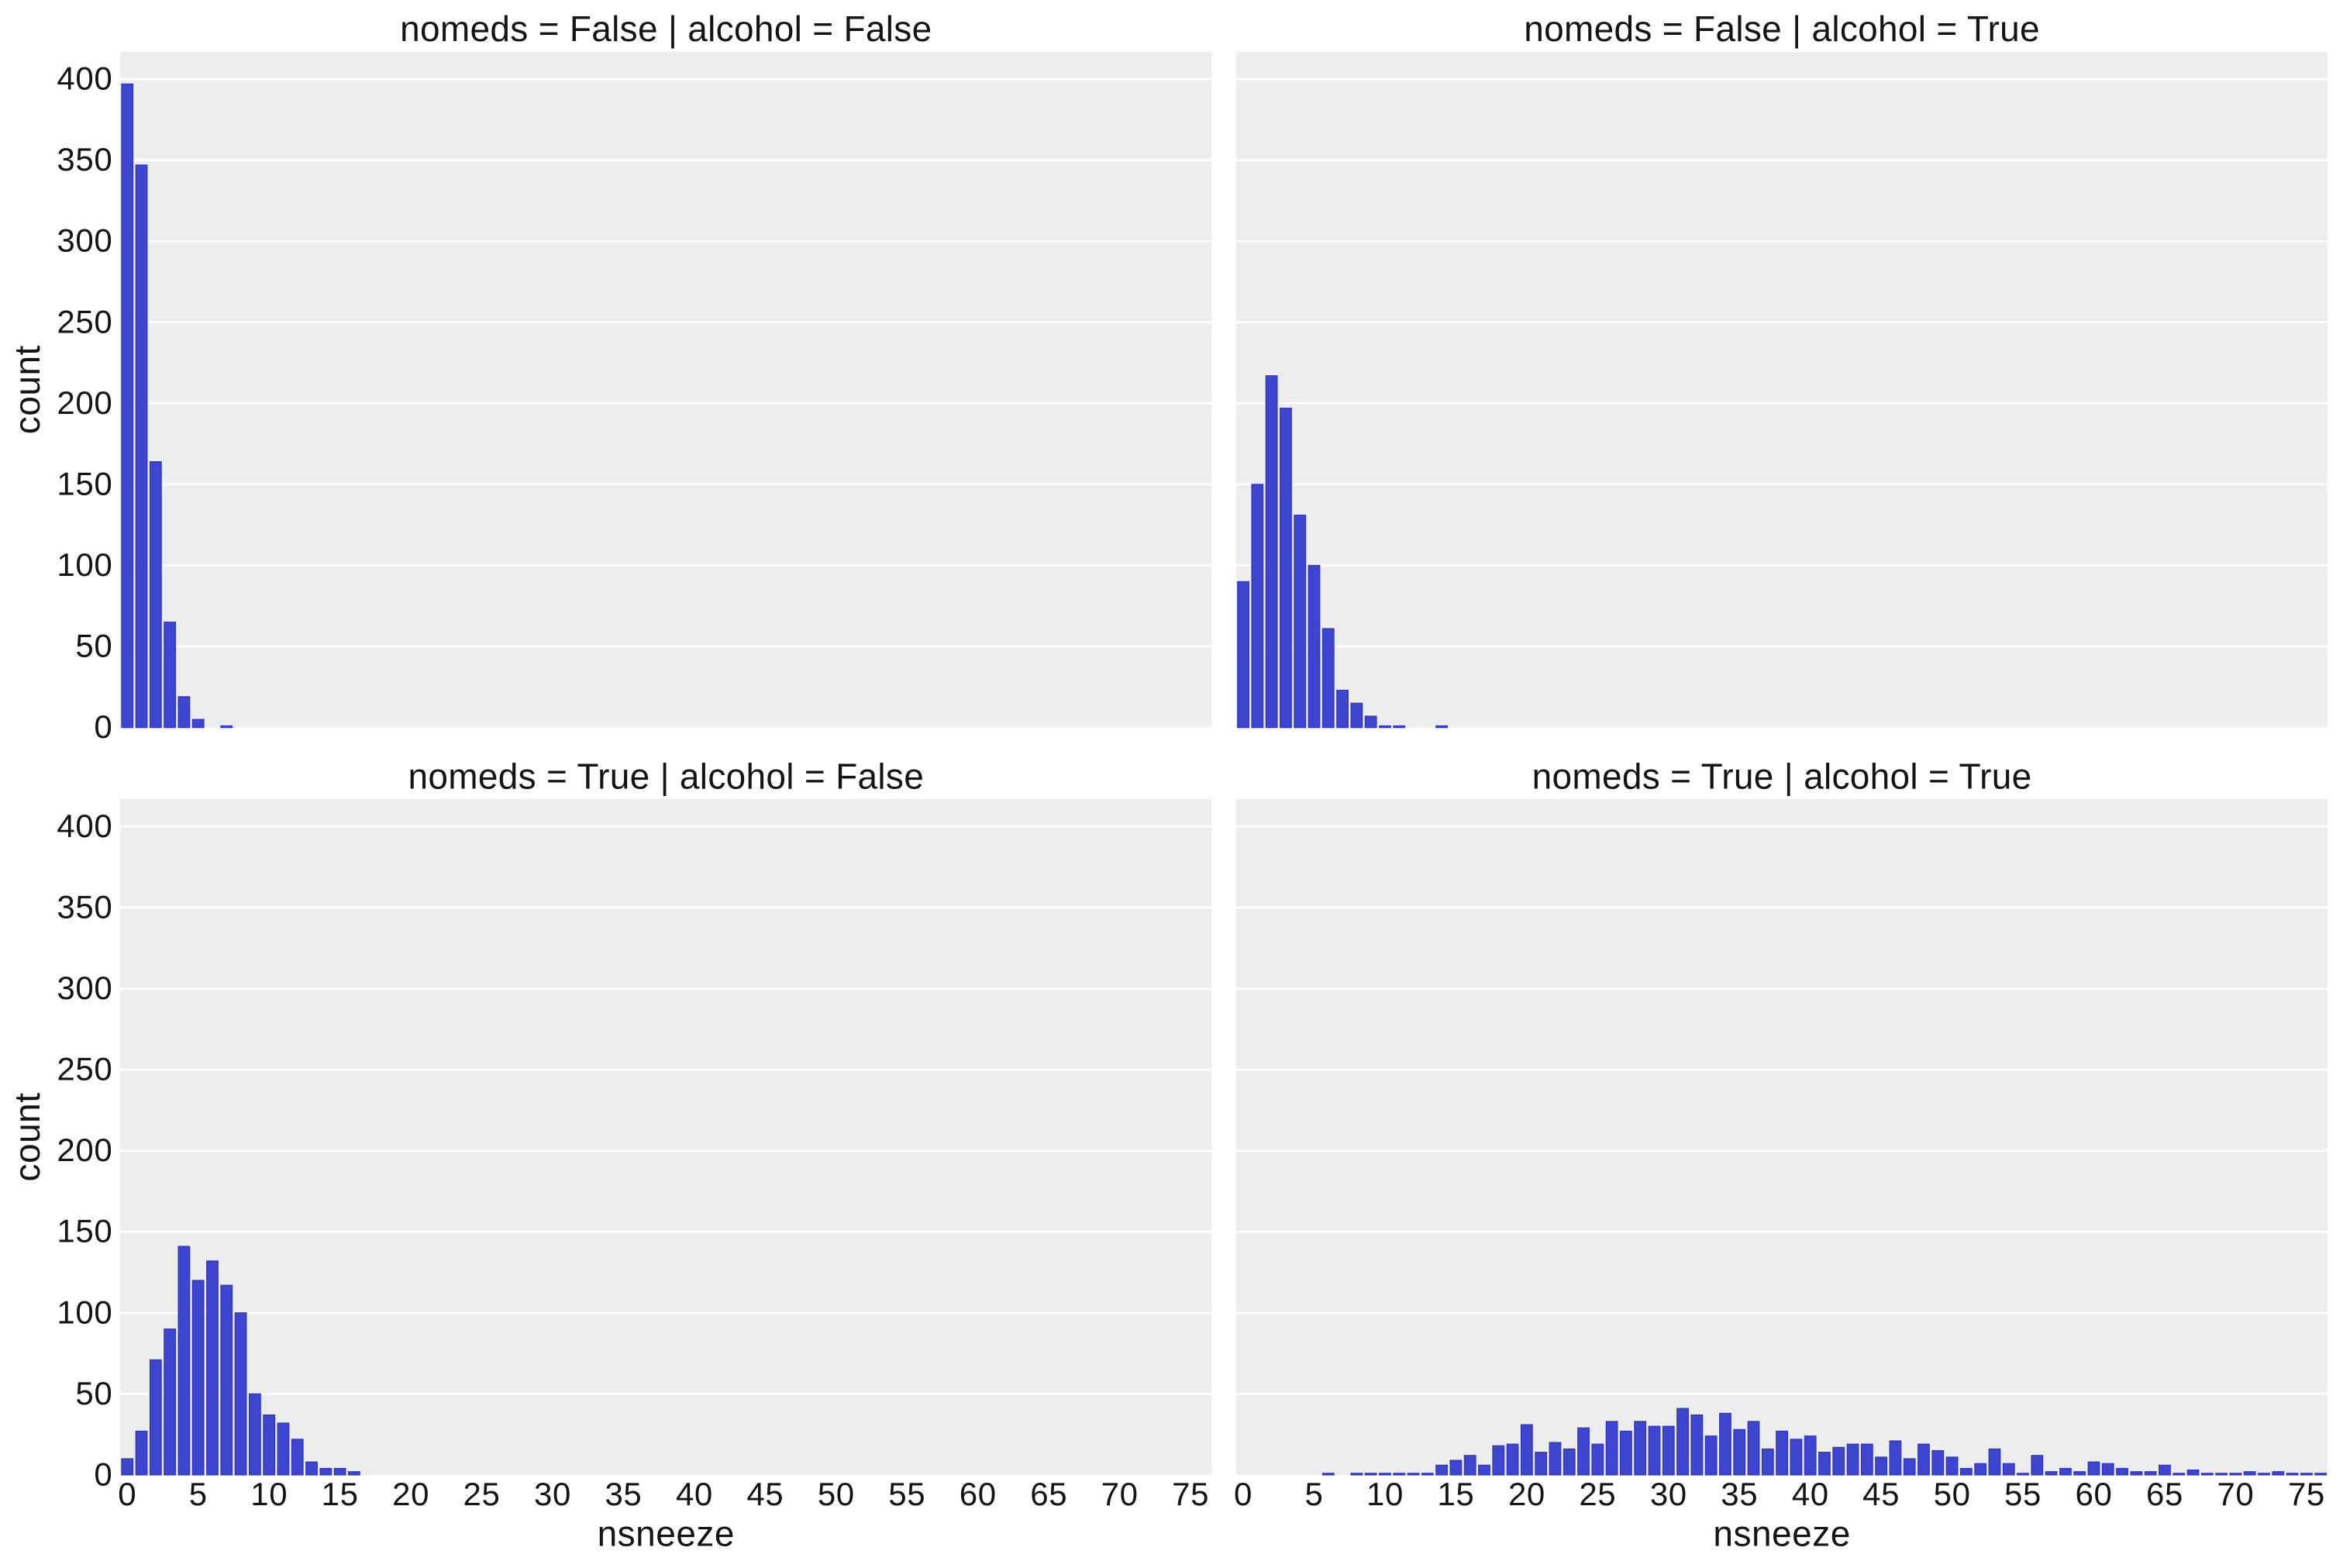 The height and width of the screenshot is (1568, 2343). What do you see at coordinates (666, 29) in the screenshot?
I see `svg-text:nomeds = False | alcohol = Fal: nomeds = False | alcohol = False` at bounding box center [666, 29].